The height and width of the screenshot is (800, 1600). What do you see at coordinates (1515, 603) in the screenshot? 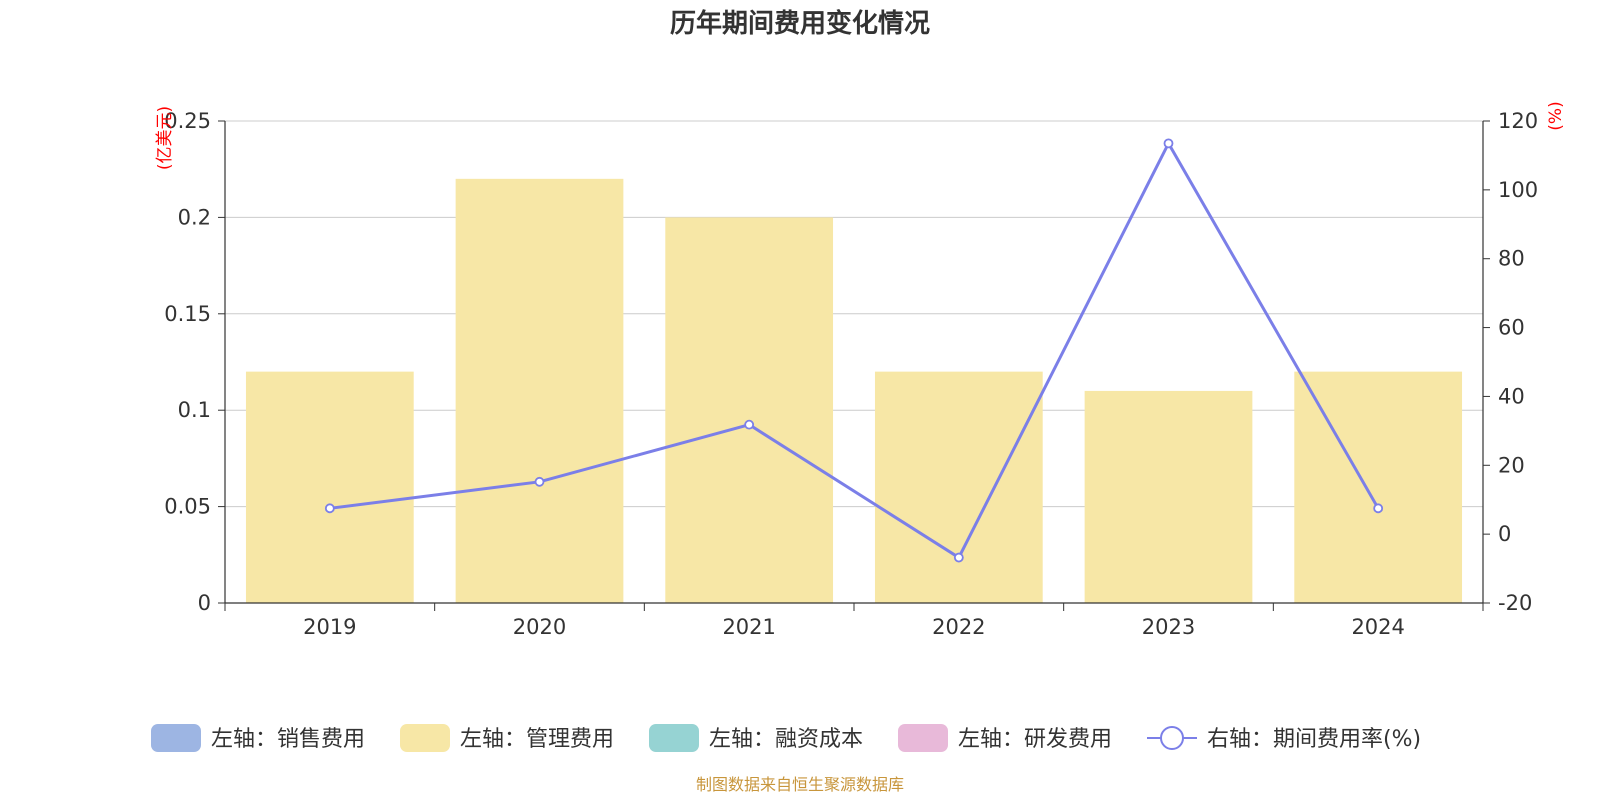
I see `right-axis-tick-label: -20` at bounding box center [1515, 603].